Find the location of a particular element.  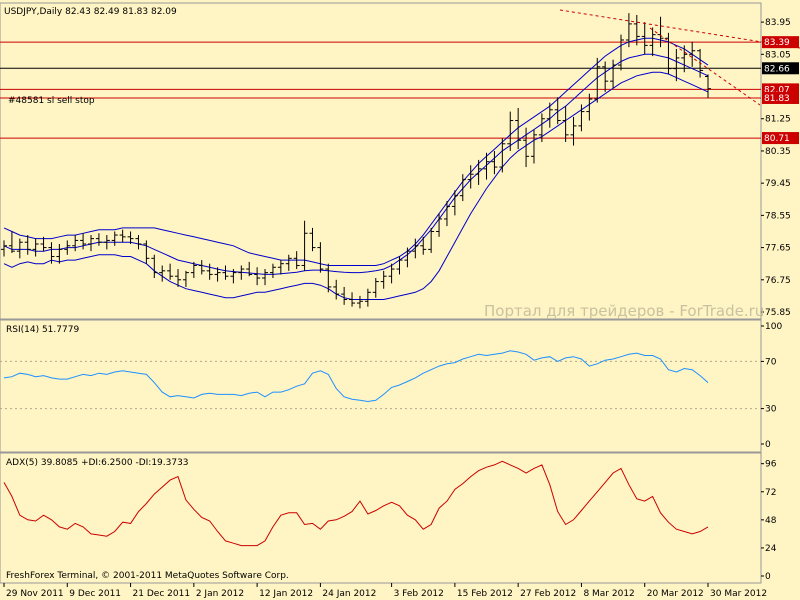

time-axis-label: 15 Feb 2012 is located at coordinates (485, 594).